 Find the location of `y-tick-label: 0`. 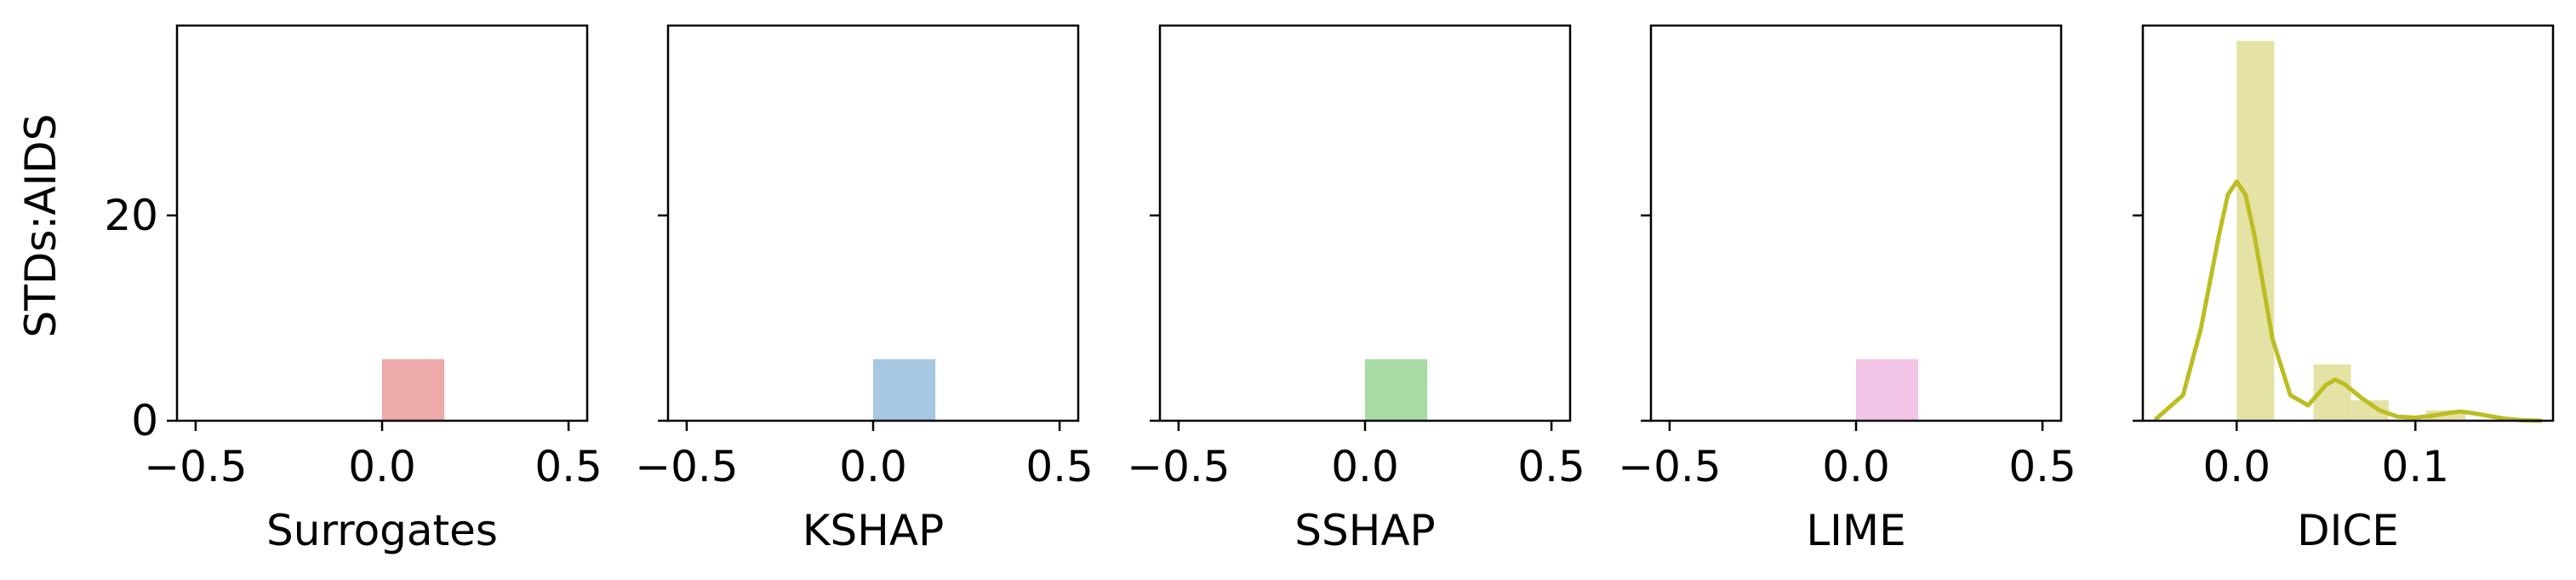

y-tick-label: 0 is located at coordinates (144, 420).